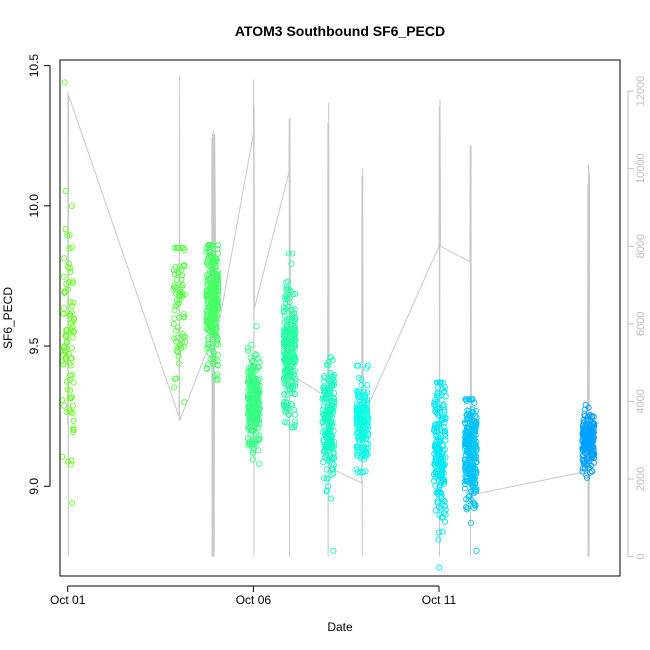 The image size is (650, 650). Describe the element at coordinates (34, 345) in the screenshot. I see `y-left-tick-label: 9.5` at that location.